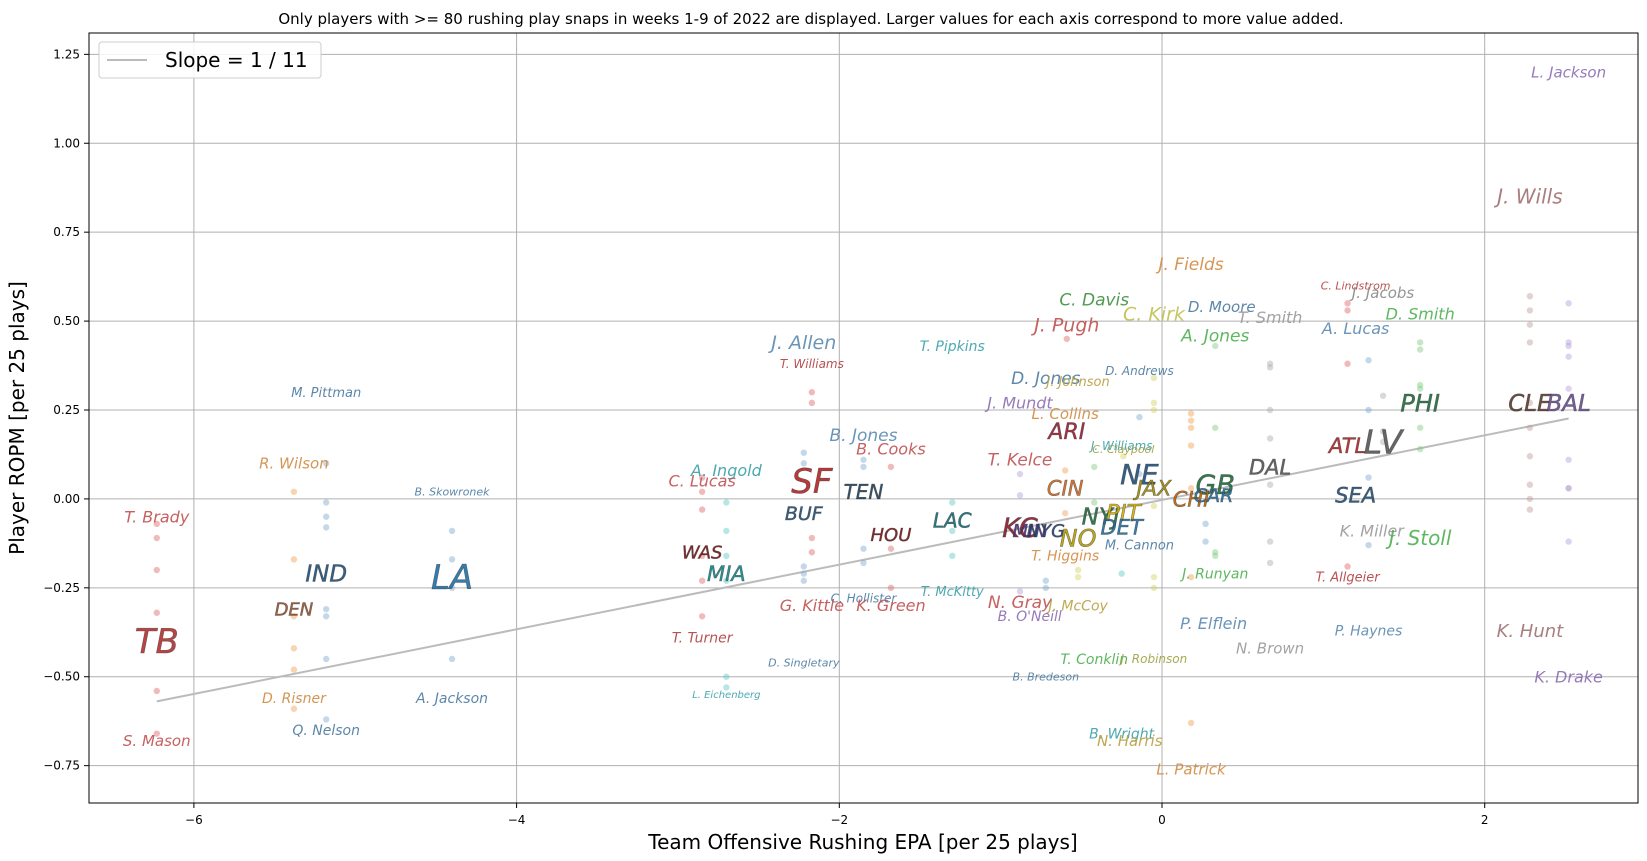 The image size is (1647, 861). I want to click on x-tick-label: −6, so click(194, 820).